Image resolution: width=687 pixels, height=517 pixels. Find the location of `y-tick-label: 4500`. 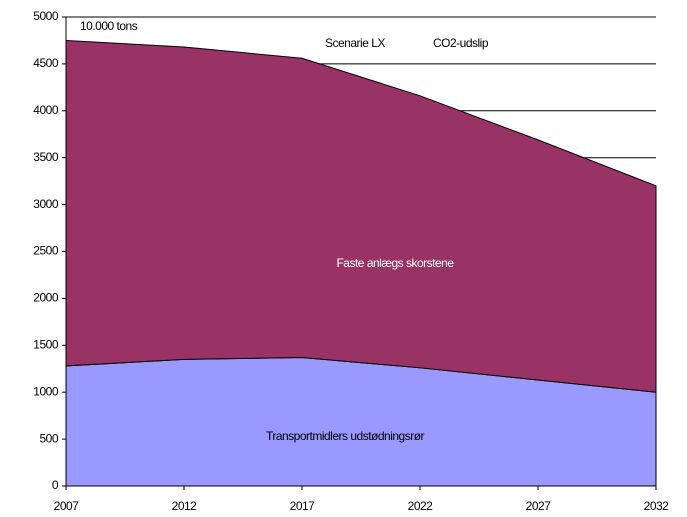

y-tick-label: 4500 is located at coordinates (46, 63).